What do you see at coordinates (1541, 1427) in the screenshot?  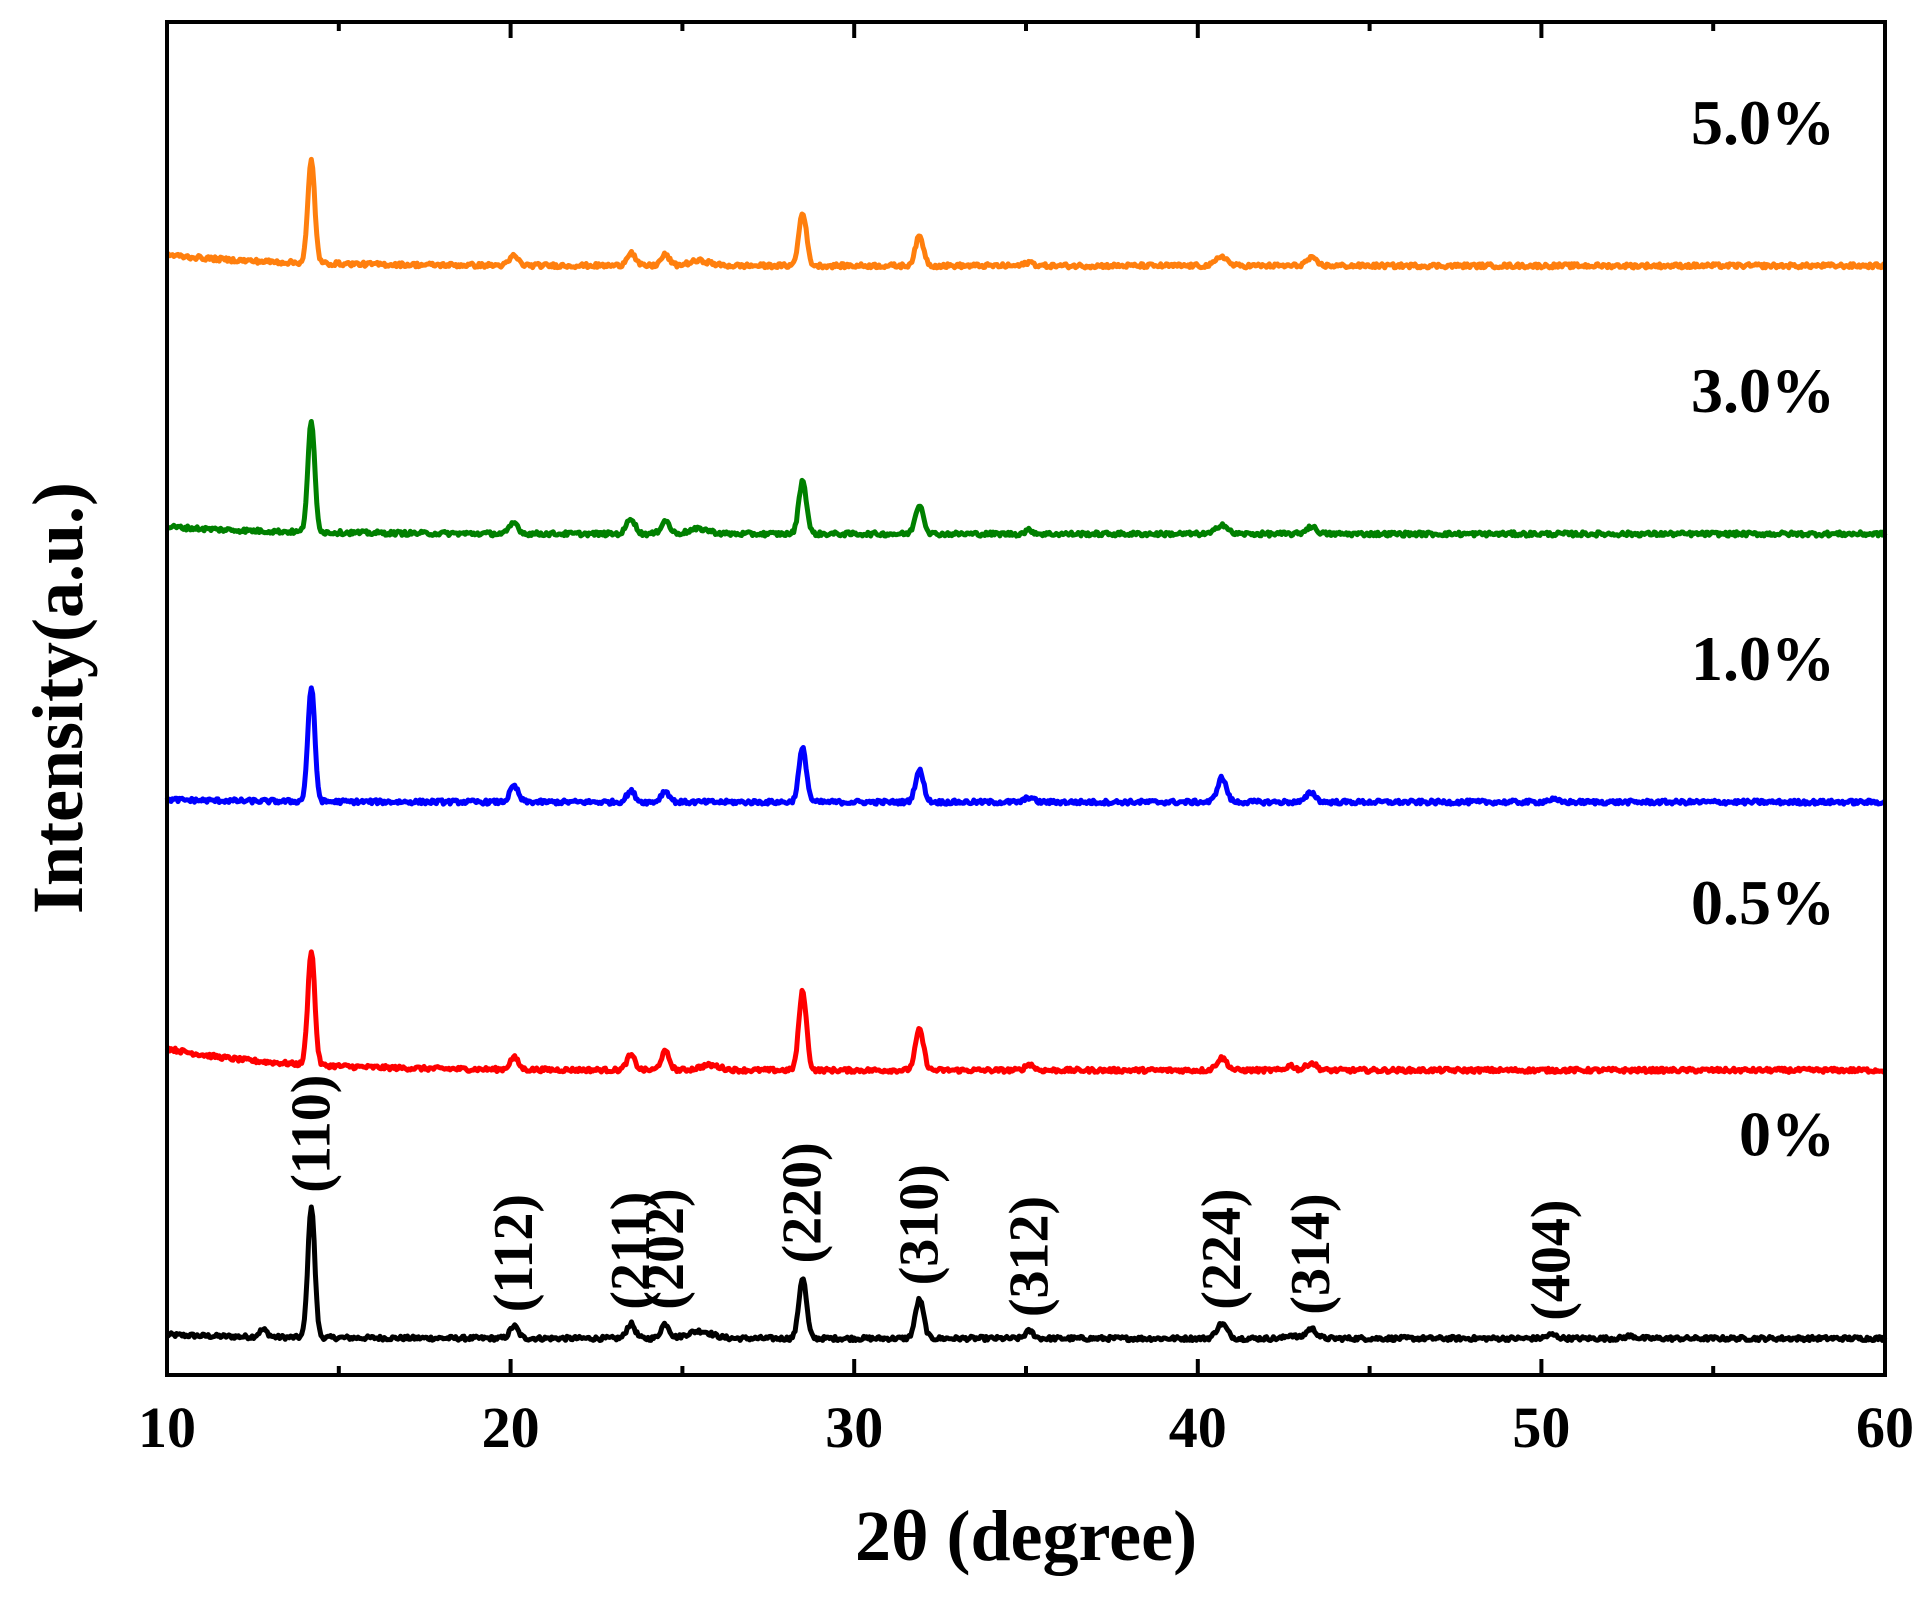 I see `x-tick-label: 50` at bounding box center [1541, 1427].